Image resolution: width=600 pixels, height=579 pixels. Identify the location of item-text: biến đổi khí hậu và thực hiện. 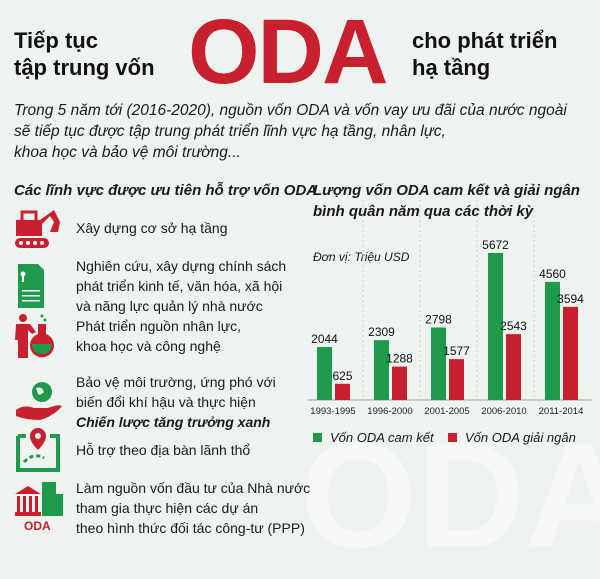
(166, 402).